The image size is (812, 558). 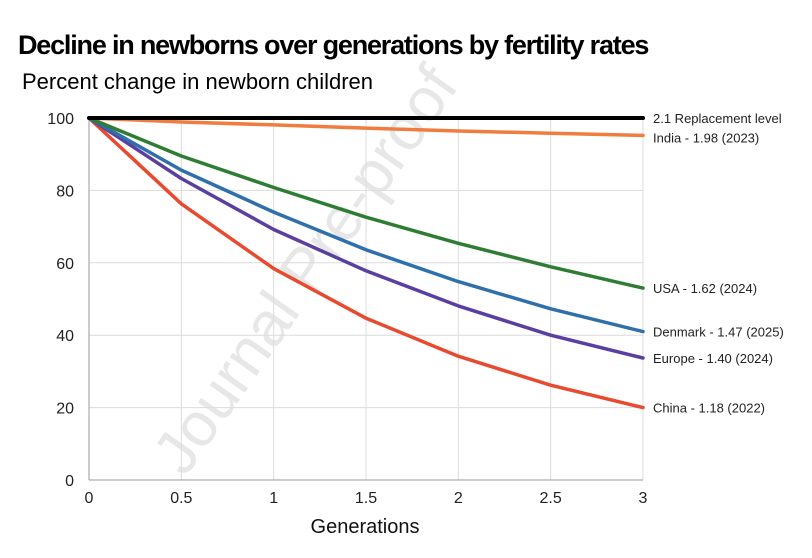 I want to click on x-axis-label: Generations, so click(x=365, y=527).